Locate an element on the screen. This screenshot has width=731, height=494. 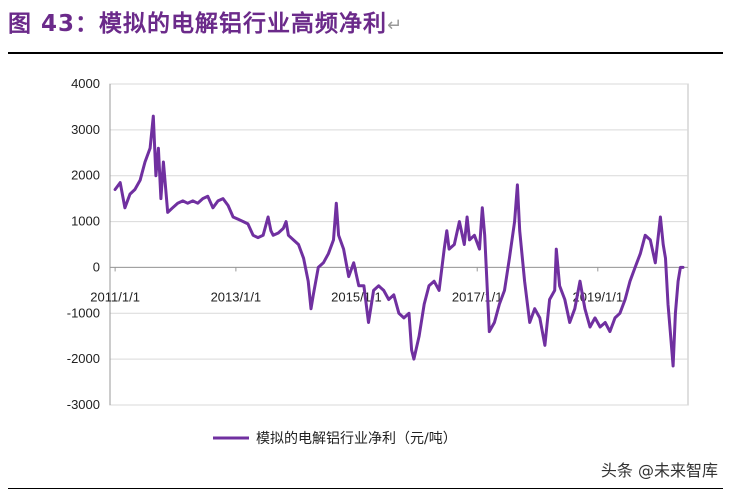
x-tick-label: 2015/1/1 is located at coordinates (356, 296).